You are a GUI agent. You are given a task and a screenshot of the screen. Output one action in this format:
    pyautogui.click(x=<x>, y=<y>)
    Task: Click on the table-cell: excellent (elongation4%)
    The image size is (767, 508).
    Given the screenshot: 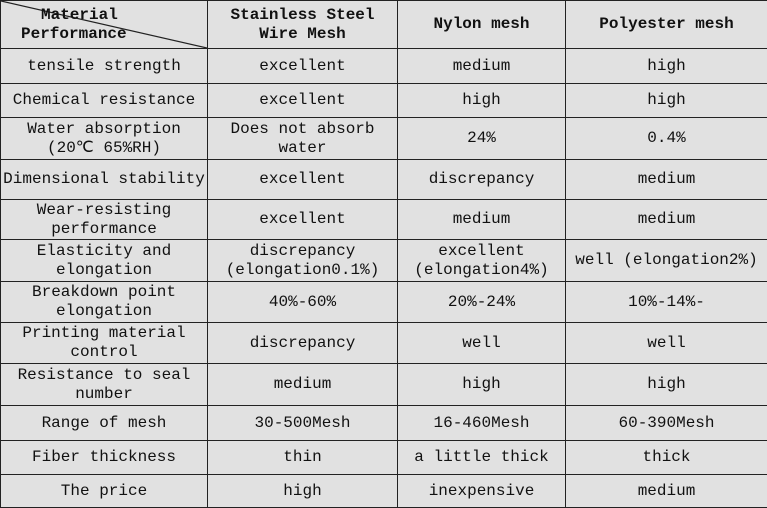 What is the action you would take?
    pyautogui.click(x=482, y=261)
    